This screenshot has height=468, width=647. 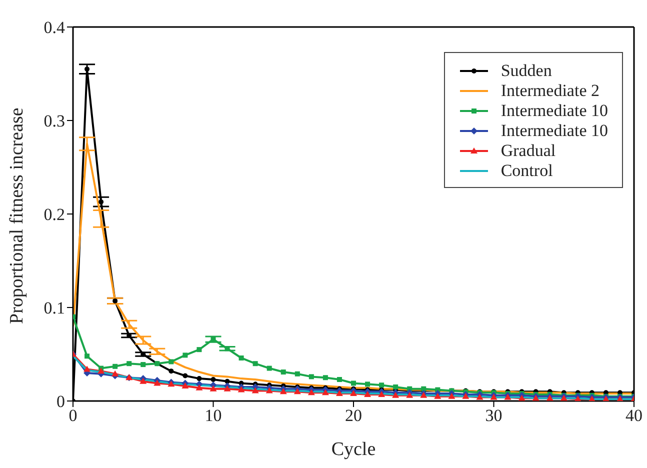 What do you see at coordinates (526, 171) in the screenshot?
I see `legend-label: Control` at bounding box center [526, 171].